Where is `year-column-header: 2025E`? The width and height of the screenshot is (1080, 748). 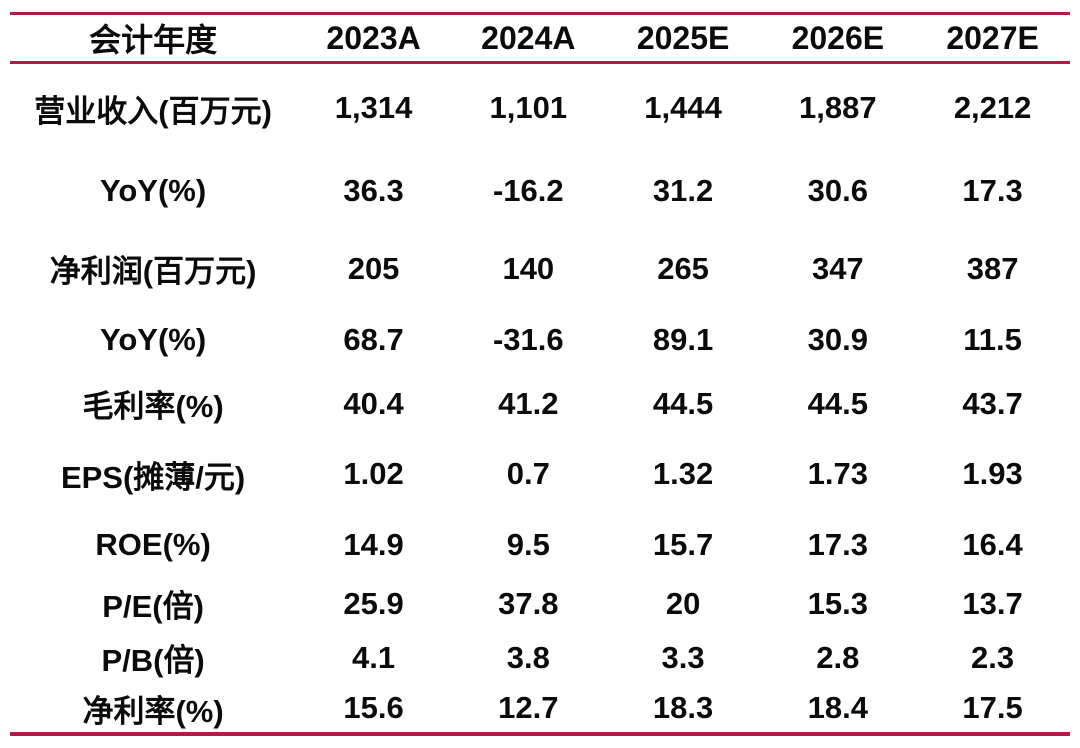
year-column-header: 2025E is located at coordinates (683, 38).